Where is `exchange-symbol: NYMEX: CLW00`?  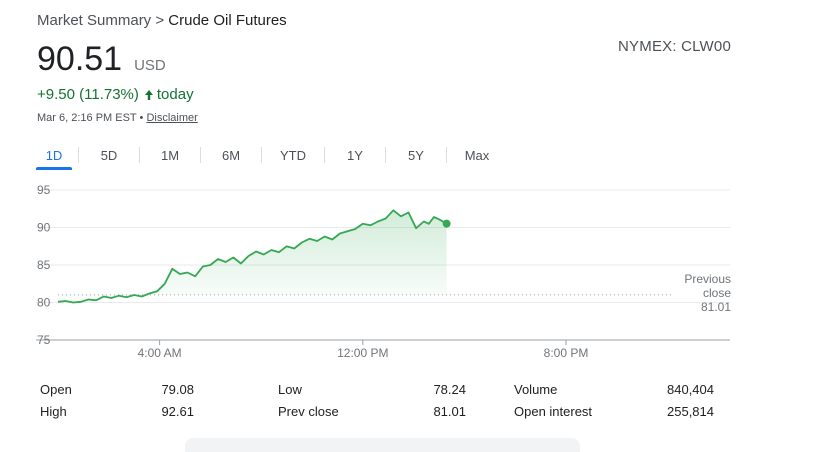 exchange-symbol: NYMEX: CLW00 is located at coordinates (674, 46).